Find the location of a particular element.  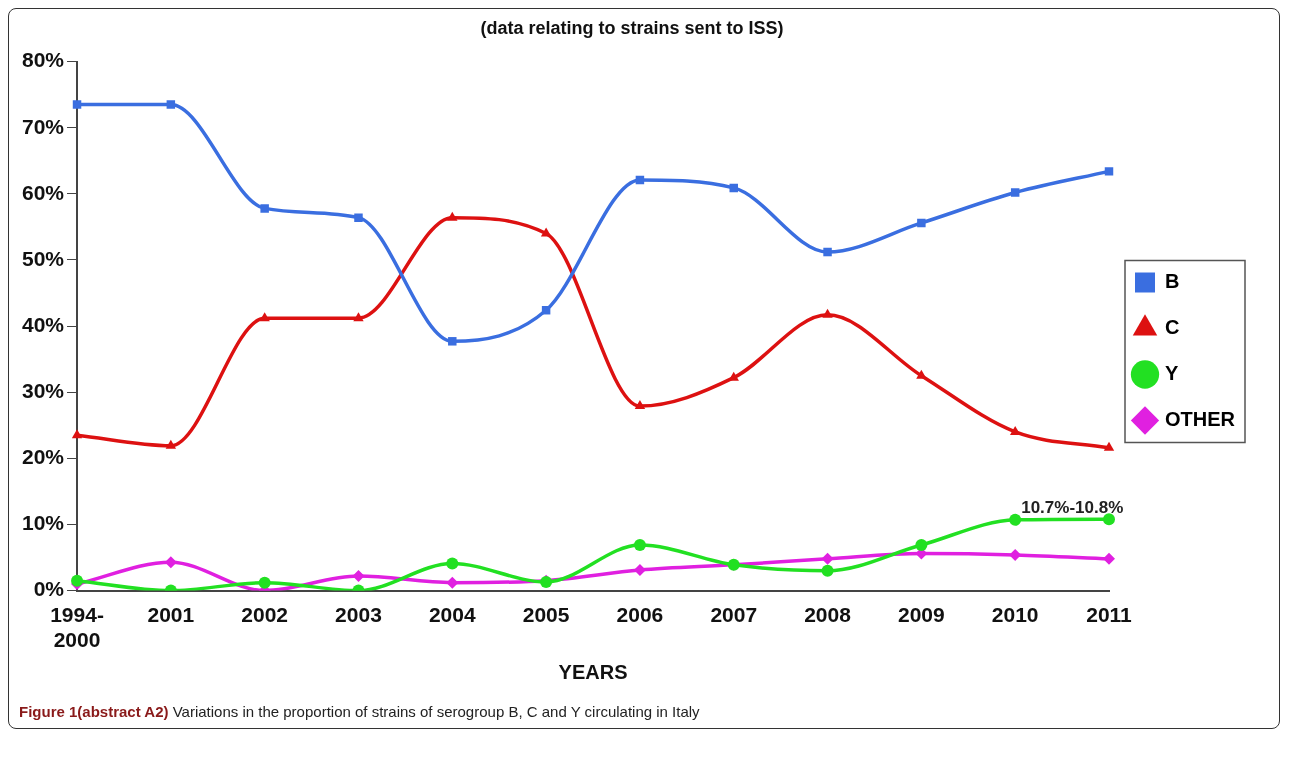

y-tick-label: 60% is located at coordinates (43, 192).